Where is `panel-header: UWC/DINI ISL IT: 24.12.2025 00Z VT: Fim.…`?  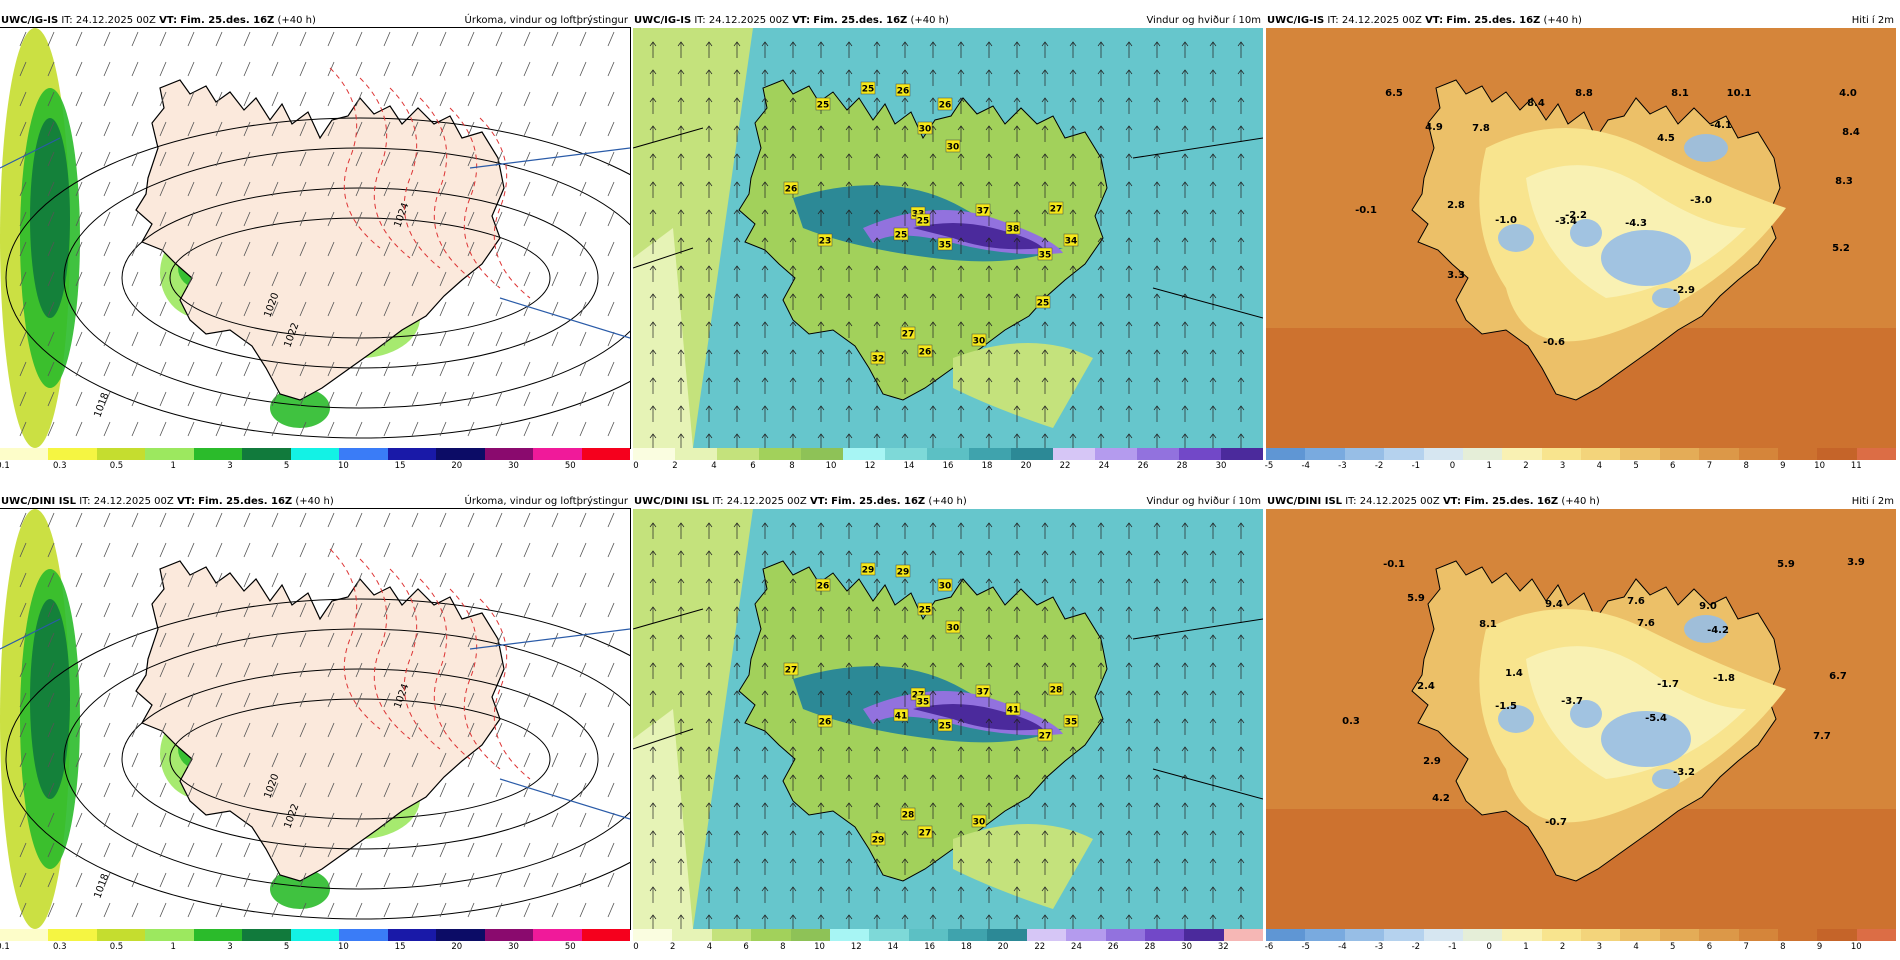 panel-header: UWC/DINI ISL IT: 24.12.2025 00Z VT: Fim.… is located at coordinates (315, 502).